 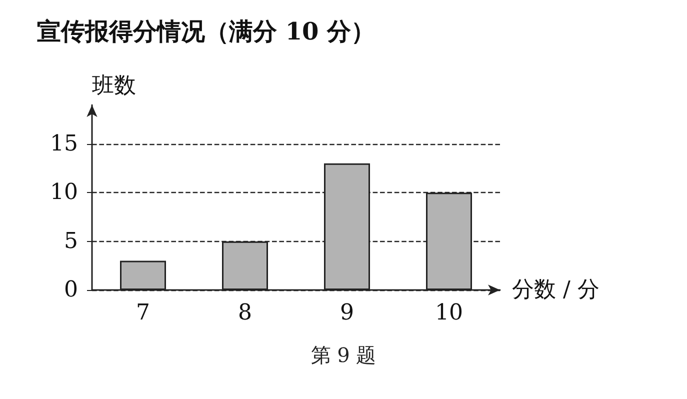 I want to click on x-axis-title: 分数 / 分, so click(x=556, y=290).